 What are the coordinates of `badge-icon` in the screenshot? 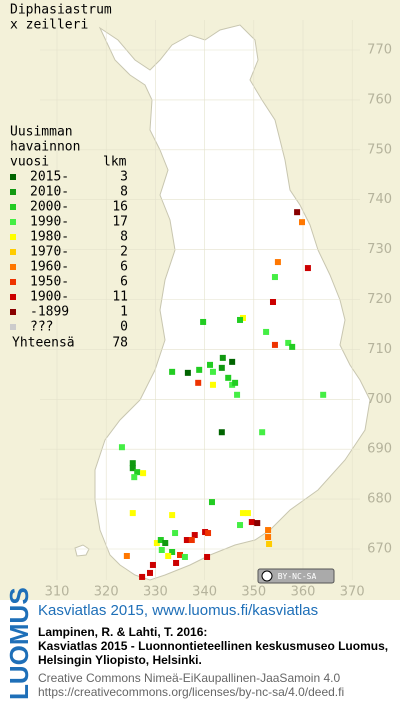 It's located at (267, 576).